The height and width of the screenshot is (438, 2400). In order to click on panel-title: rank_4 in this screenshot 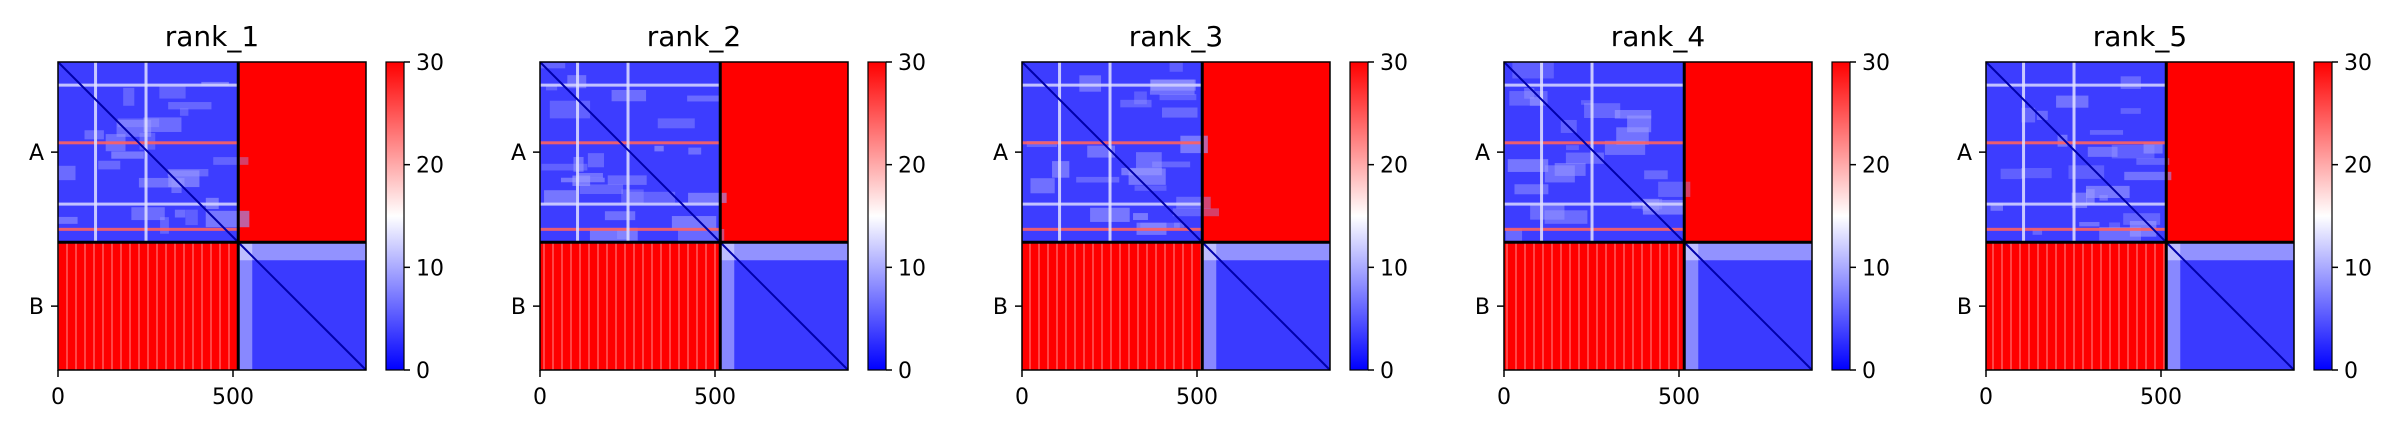, I will do `click(1658, 36)`.